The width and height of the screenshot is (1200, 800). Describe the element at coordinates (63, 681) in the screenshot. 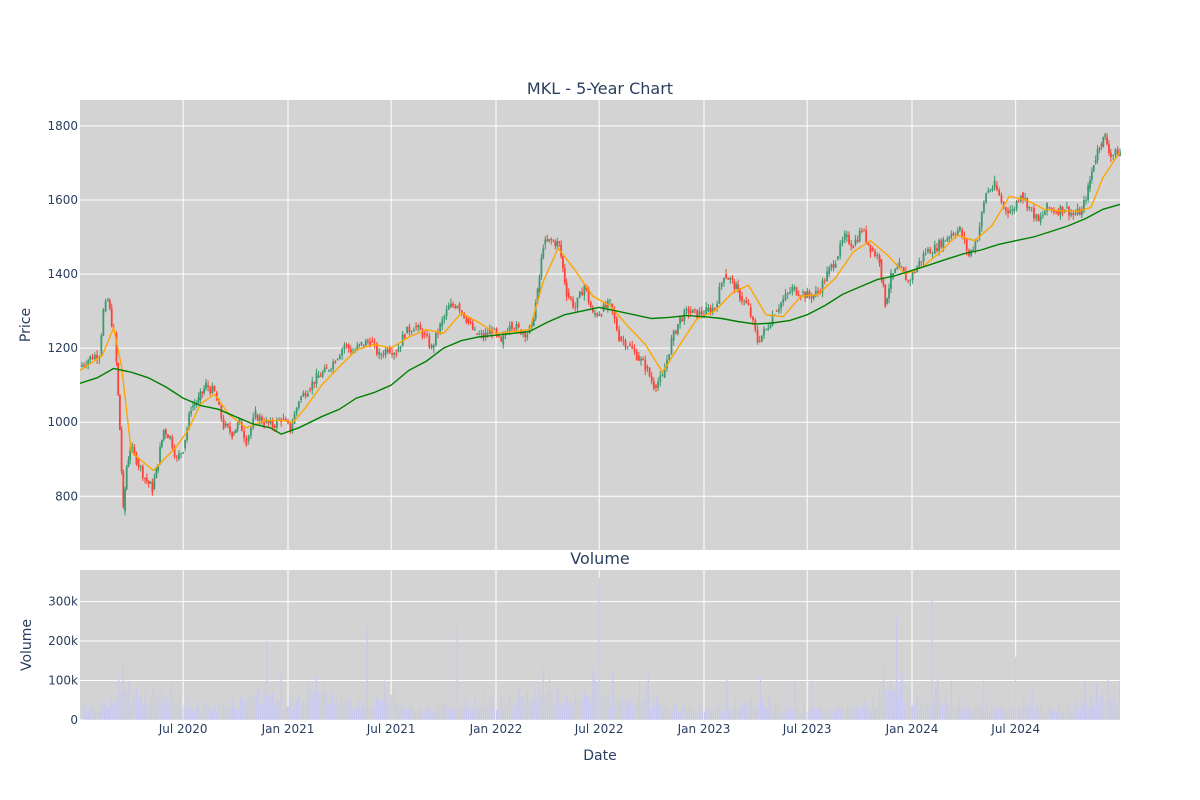

I see `volume-y-tick-label: 100k` at that location.